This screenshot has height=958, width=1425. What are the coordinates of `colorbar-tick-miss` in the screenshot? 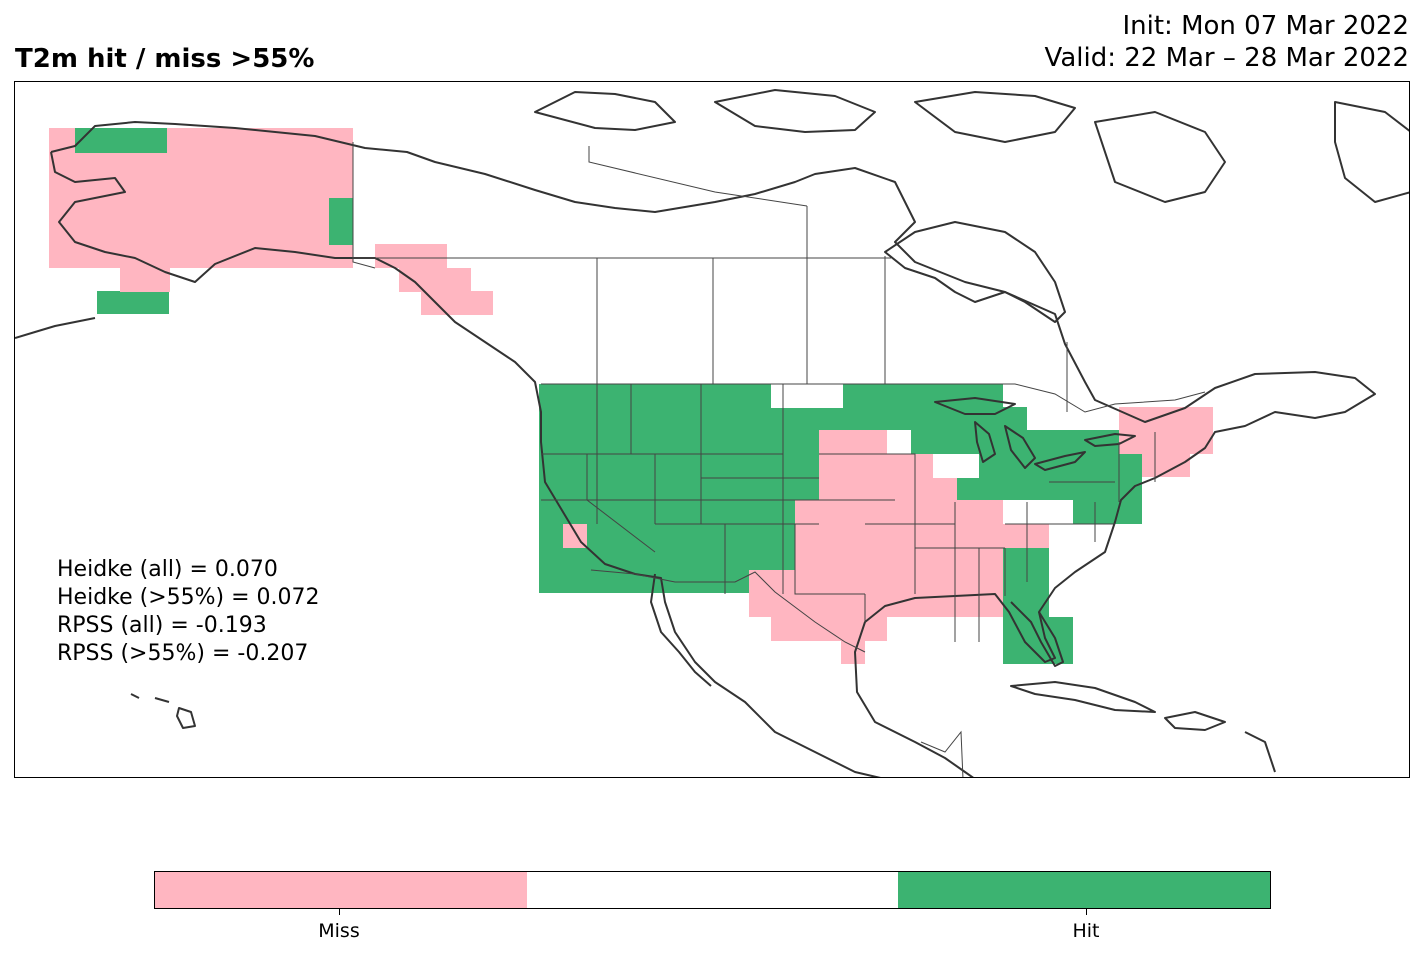 It's located at (339, 912).